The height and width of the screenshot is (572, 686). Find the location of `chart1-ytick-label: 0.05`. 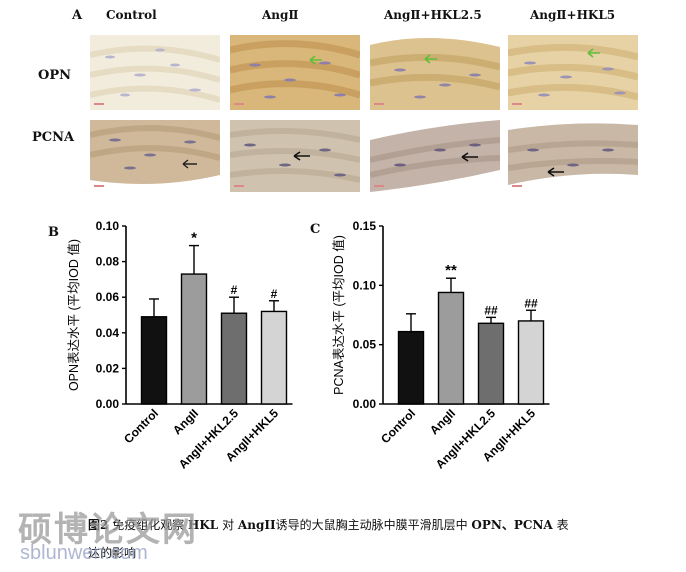

chart1-ytick-label: 0.05 is located at coordinates (365, 345).